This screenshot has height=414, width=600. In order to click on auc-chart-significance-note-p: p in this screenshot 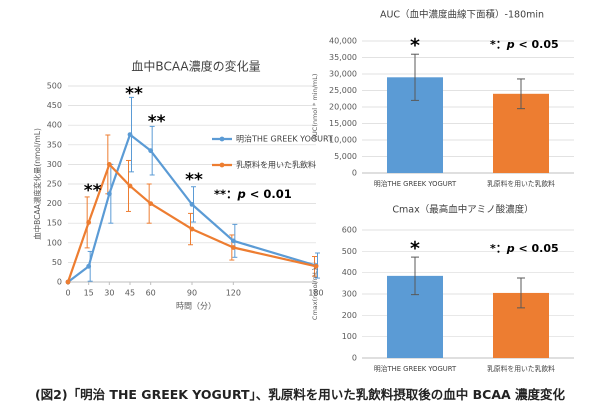, I will do `click(510, 44)`.